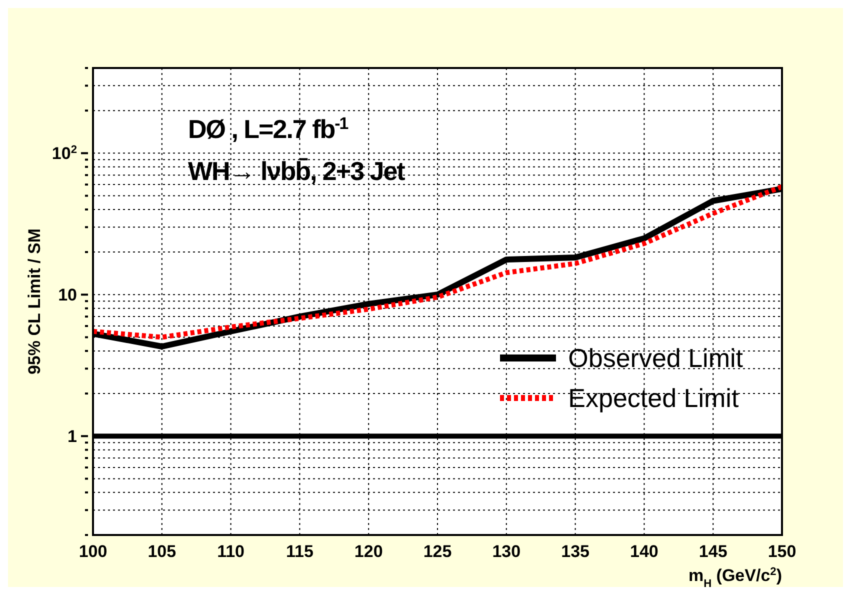 The height and width of the screenshot is (595, 851). Describe the element at coordinates (231, 551) in the screenshot. I see `x-tick-label: 110` at that location.